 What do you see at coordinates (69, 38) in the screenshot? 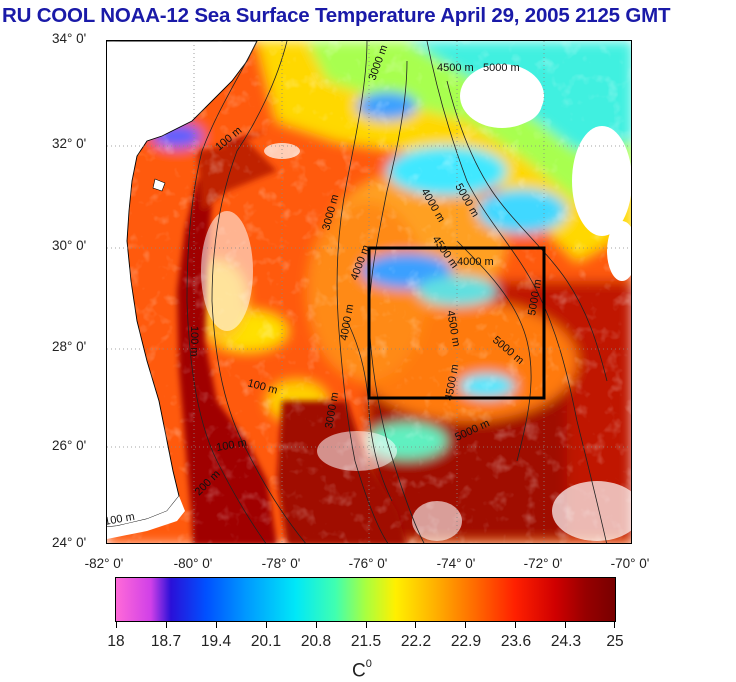
I see `lat-label-34: 34° 0'` at bounding box center [69, 38].